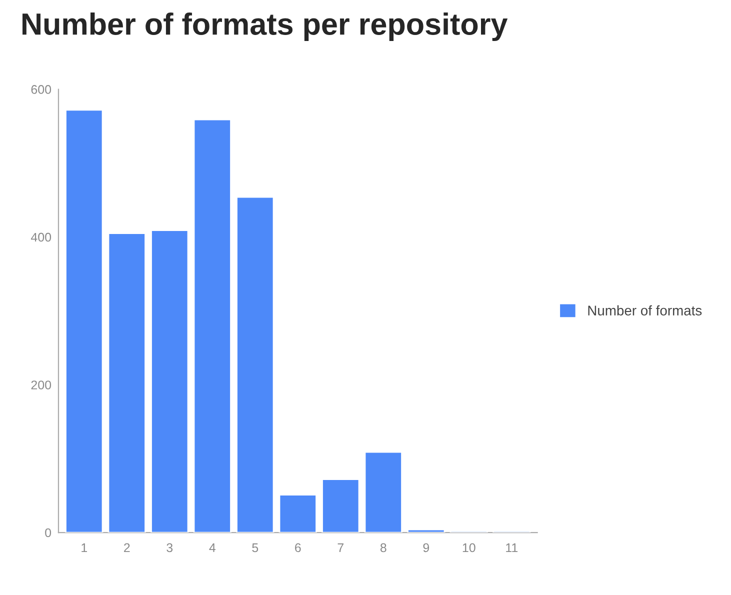 This screenshot has width=731, height=595. I want to click on x-tick-label: 1, so click(84, 547).